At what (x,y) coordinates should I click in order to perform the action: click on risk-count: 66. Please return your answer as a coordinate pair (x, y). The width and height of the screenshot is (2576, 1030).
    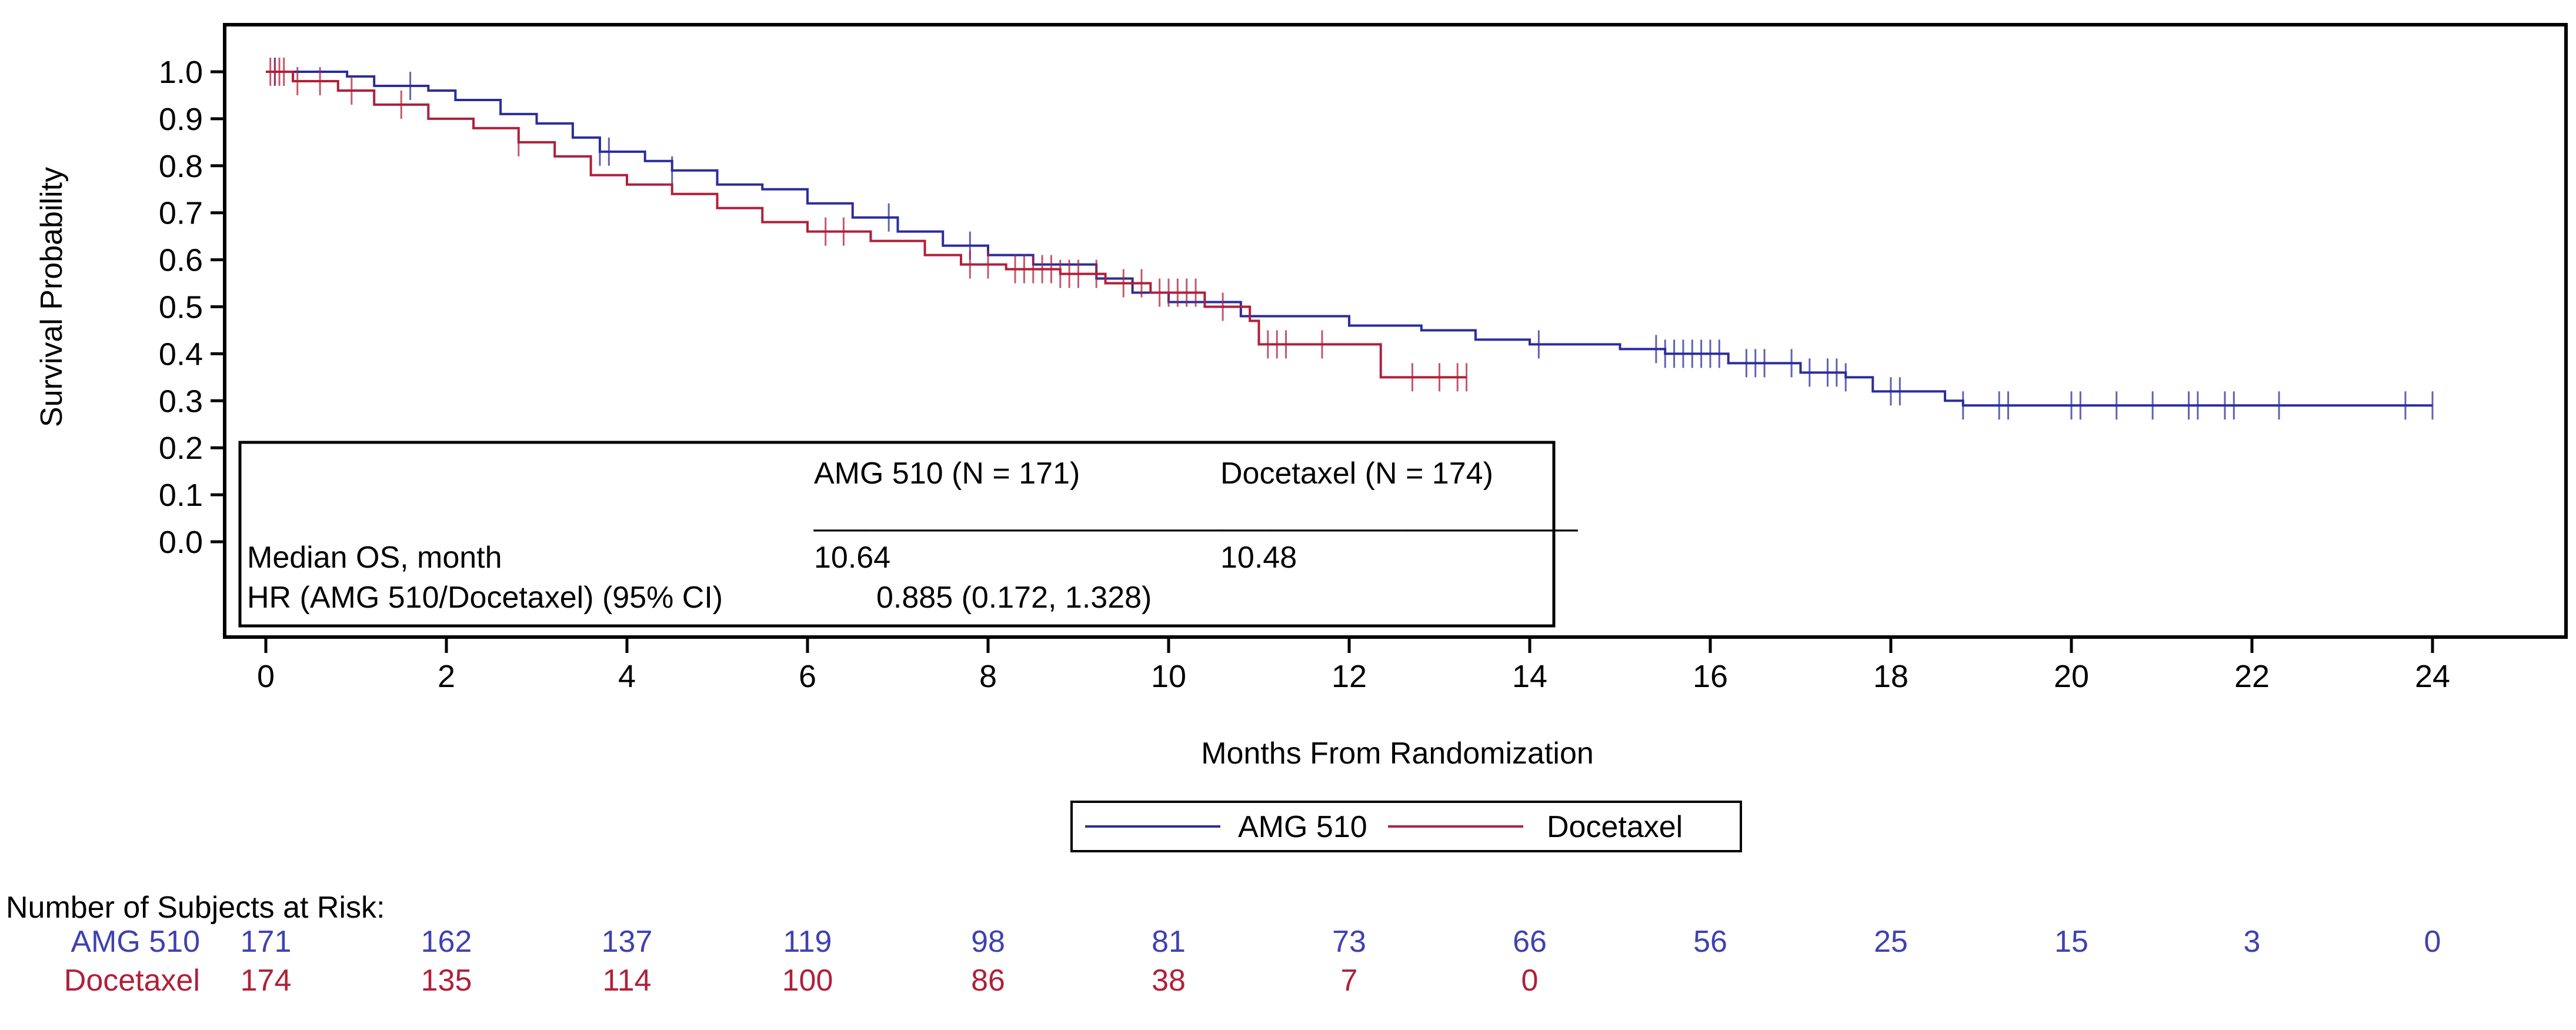
    Looking at the image, I should click on (1530, 942).